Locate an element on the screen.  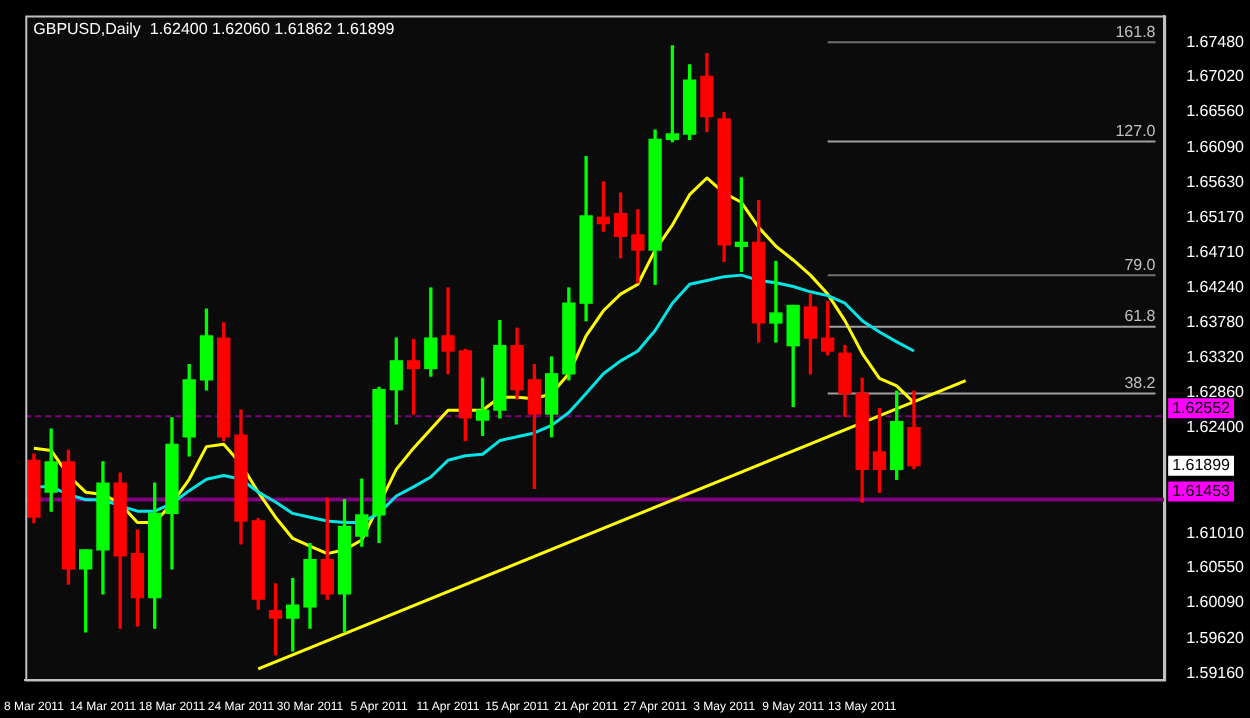
y-tick-label: 1.62400 is located at coordinates (1216, 427).